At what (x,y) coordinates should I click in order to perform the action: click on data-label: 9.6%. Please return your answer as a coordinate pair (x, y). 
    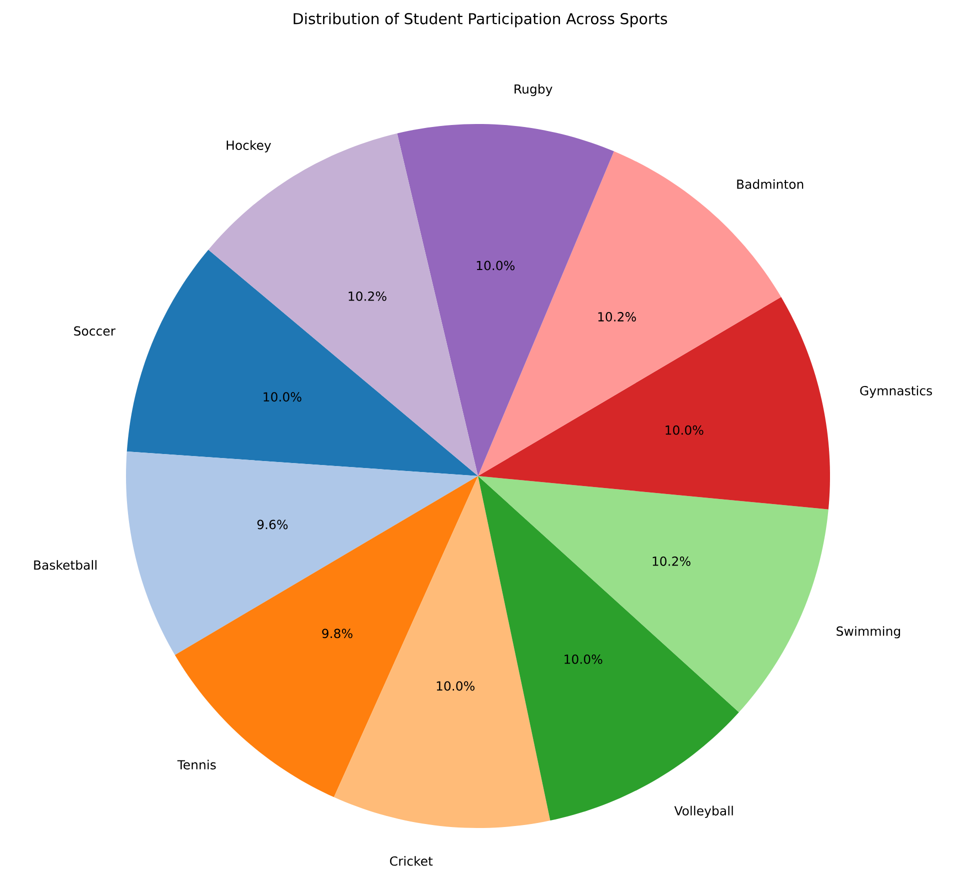
    Looking at the image, I should click on (272, 525).